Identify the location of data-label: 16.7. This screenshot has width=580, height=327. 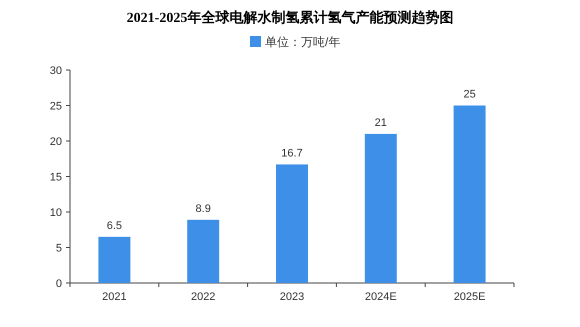
(292, 153).